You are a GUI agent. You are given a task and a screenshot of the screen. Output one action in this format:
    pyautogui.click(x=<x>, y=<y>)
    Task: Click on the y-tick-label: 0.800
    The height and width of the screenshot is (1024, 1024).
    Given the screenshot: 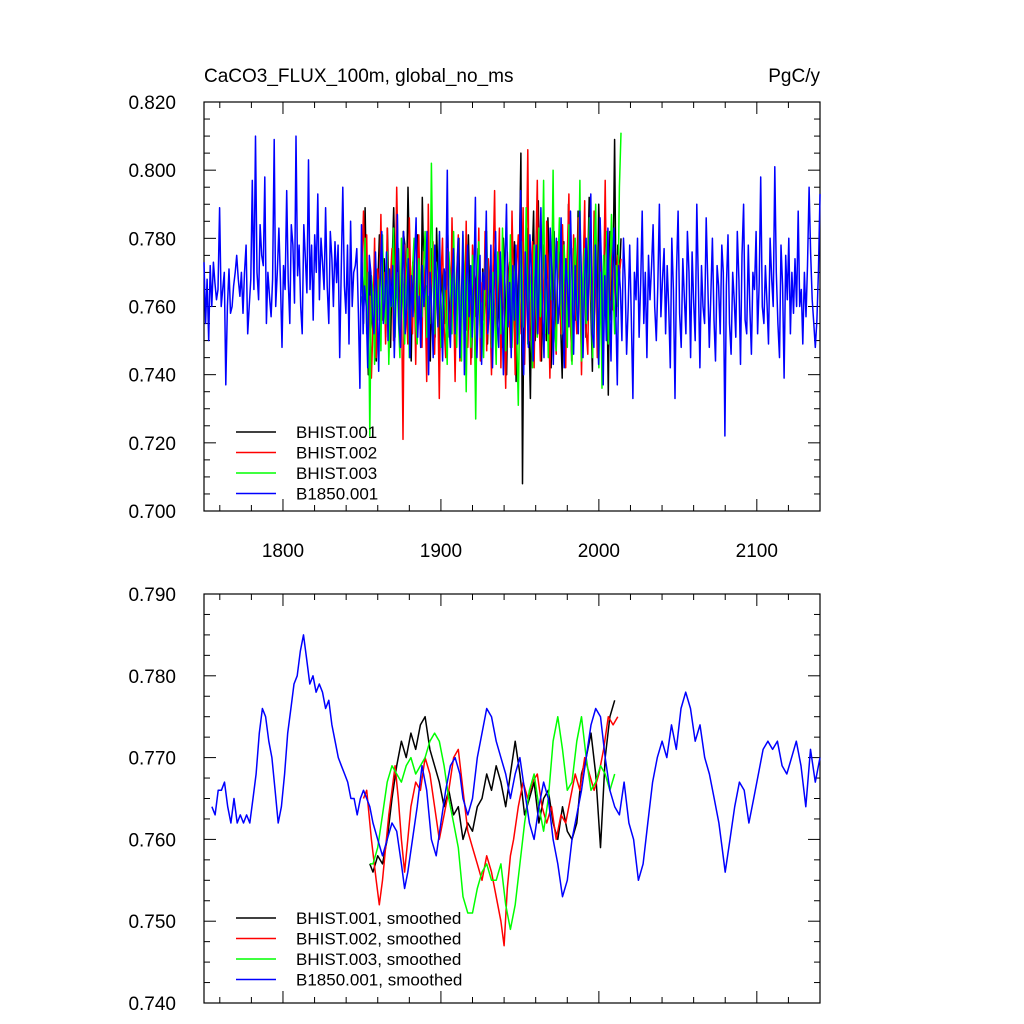 What is the action you would take?
    pyautogui.click(x=152, y=171)
    